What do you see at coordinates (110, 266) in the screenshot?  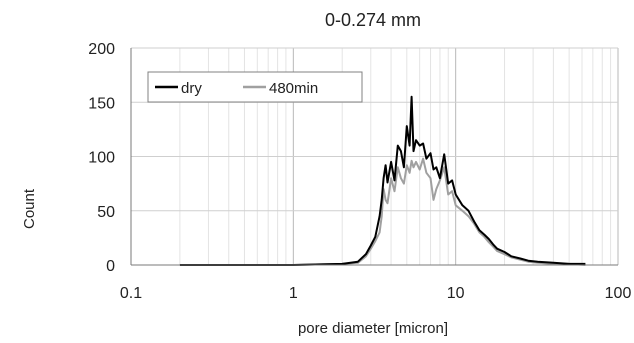 I see `y-tick-label: 0` at bounding box center [110, 266].